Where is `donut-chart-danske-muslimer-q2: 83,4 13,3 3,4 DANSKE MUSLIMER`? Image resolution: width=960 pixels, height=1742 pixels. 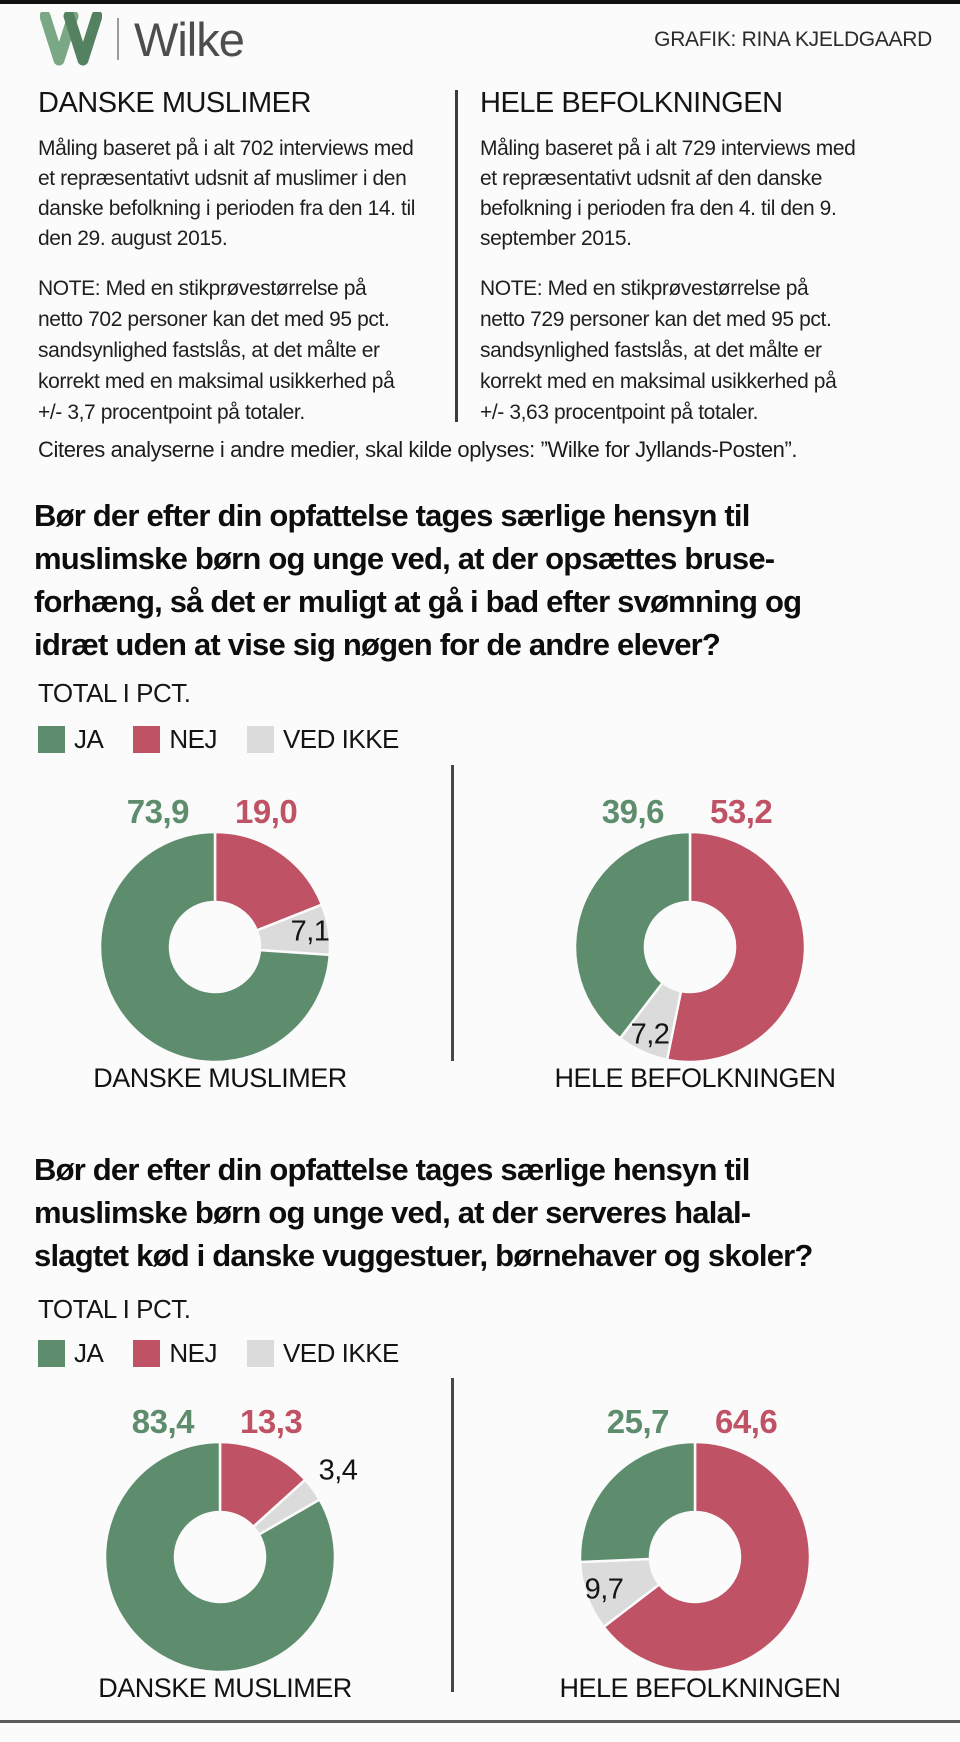
donut-chart-danske-muslimer-q2: 83,4 13,3 3,4 DANSKE MUSLIMER is located at coordinates (225, 1561).